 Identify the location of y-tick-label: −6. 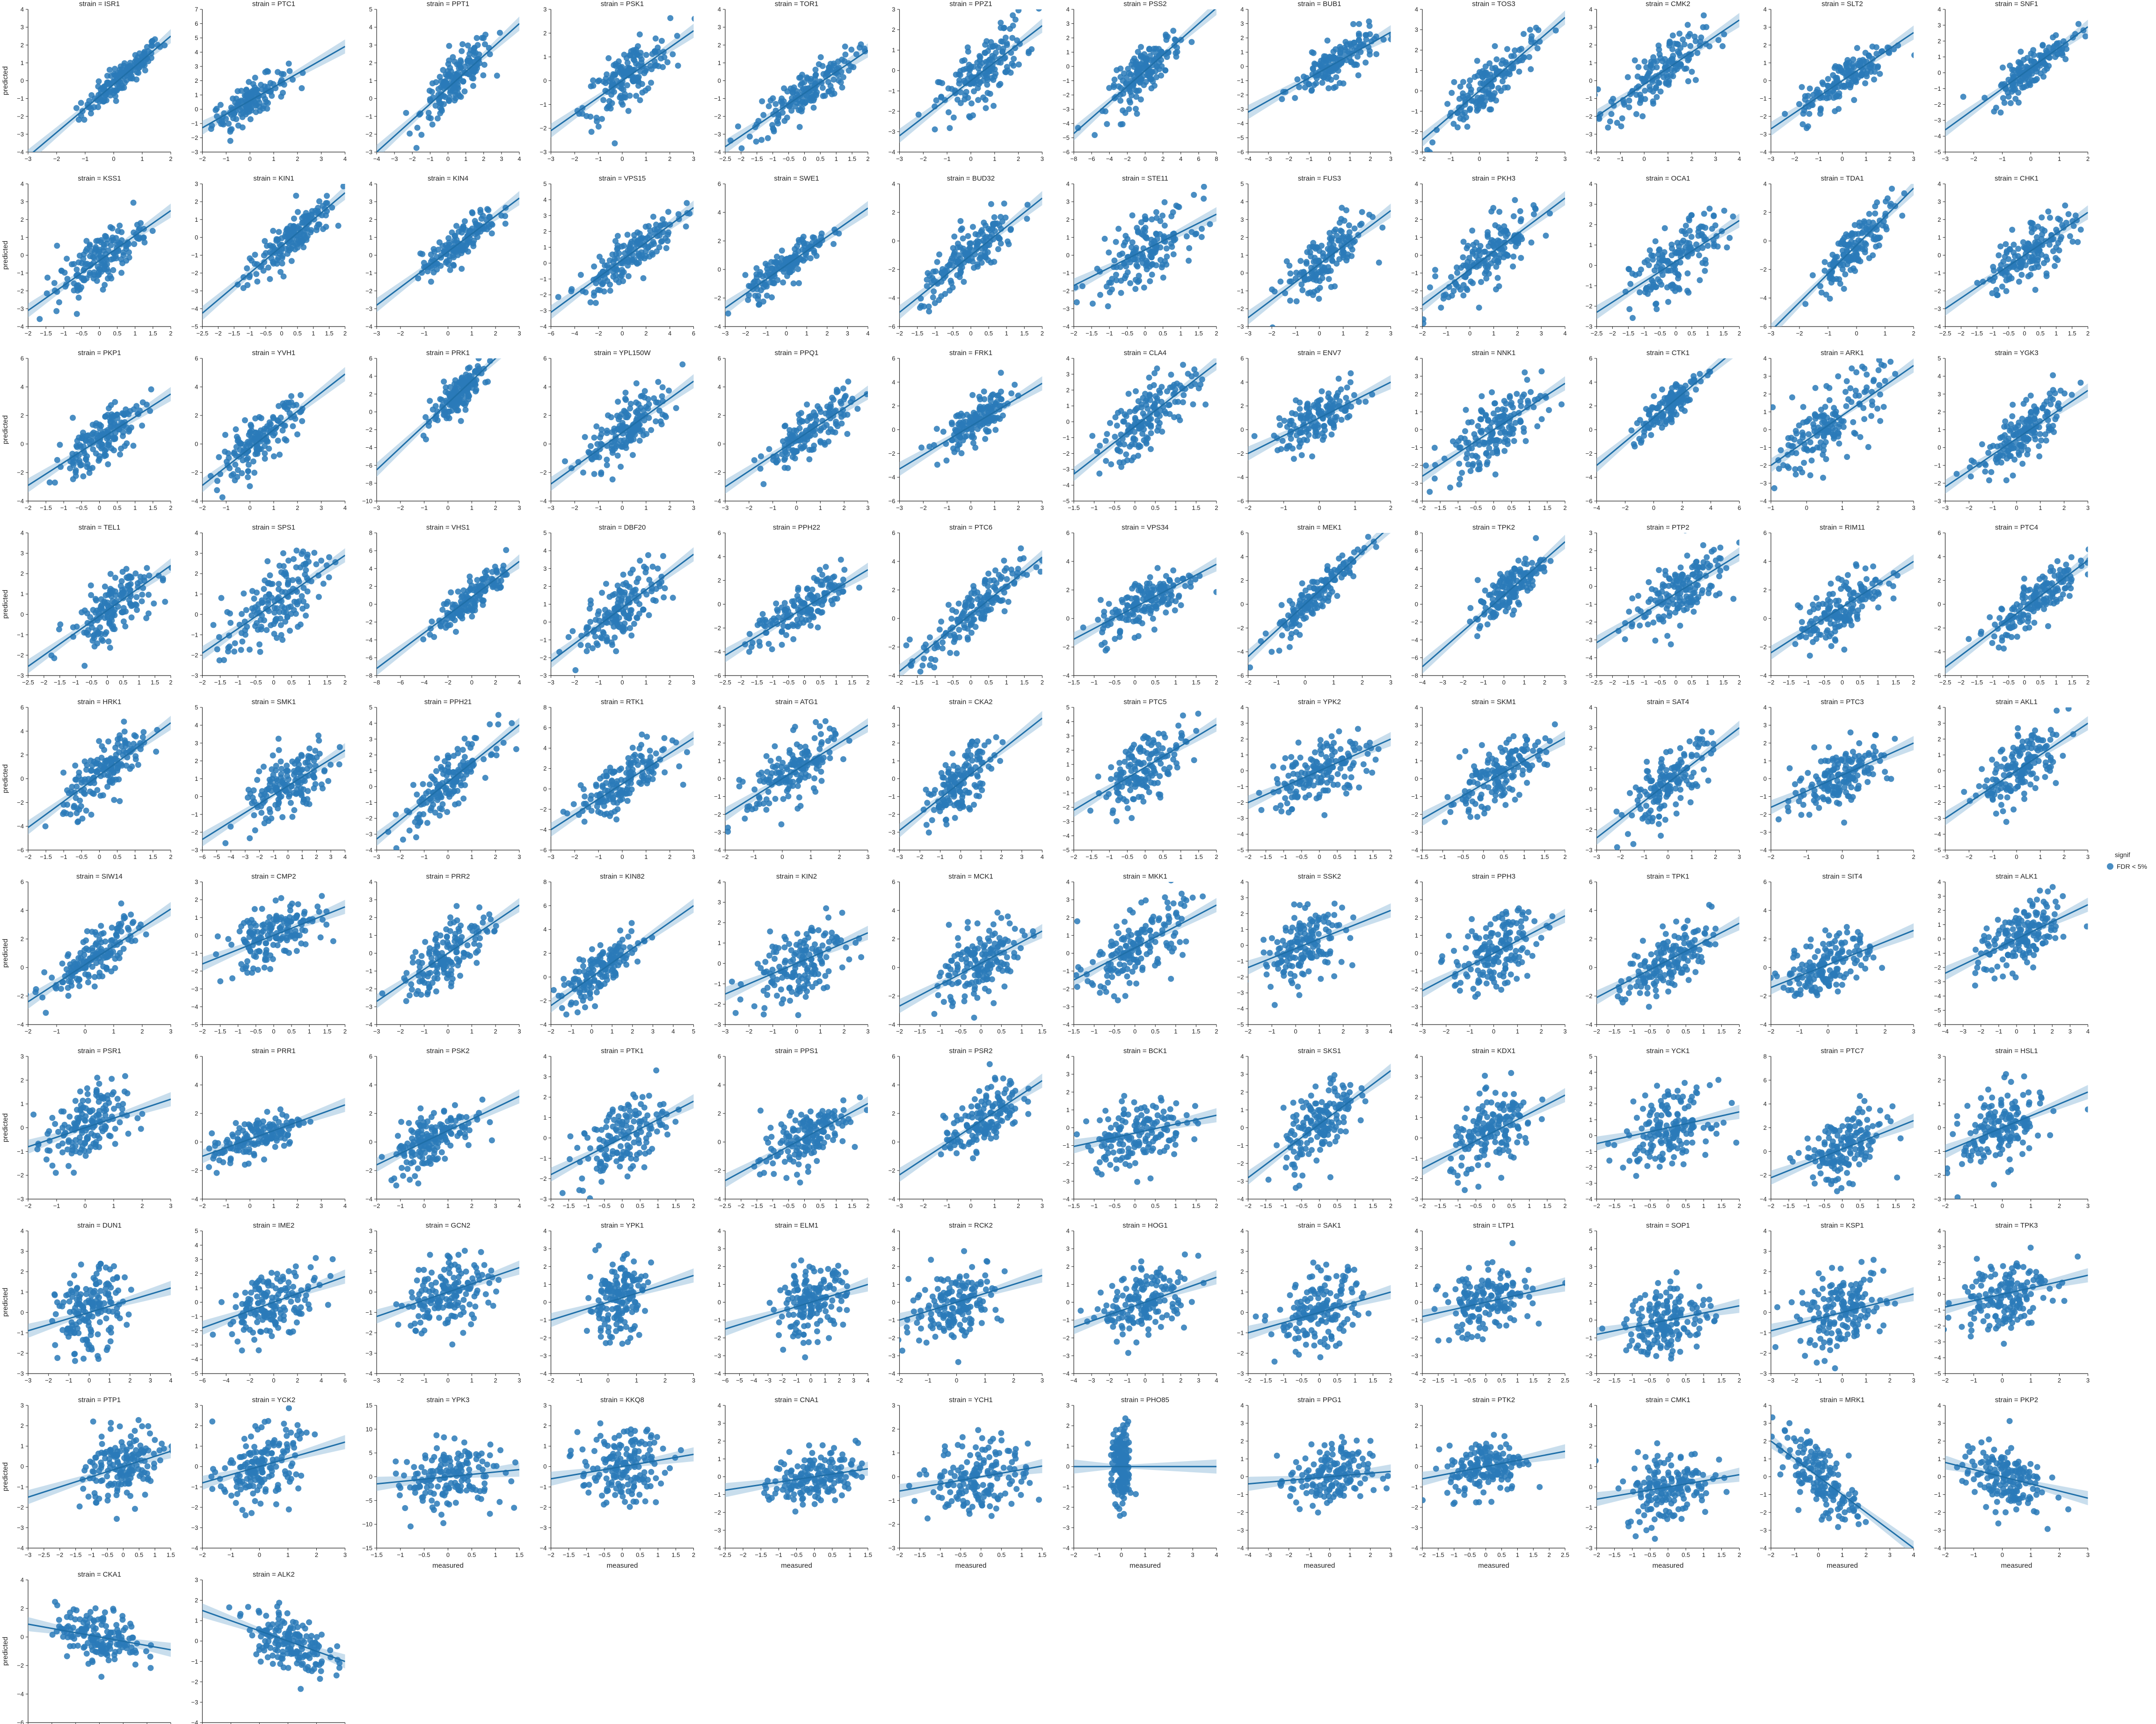
(1066, 152).